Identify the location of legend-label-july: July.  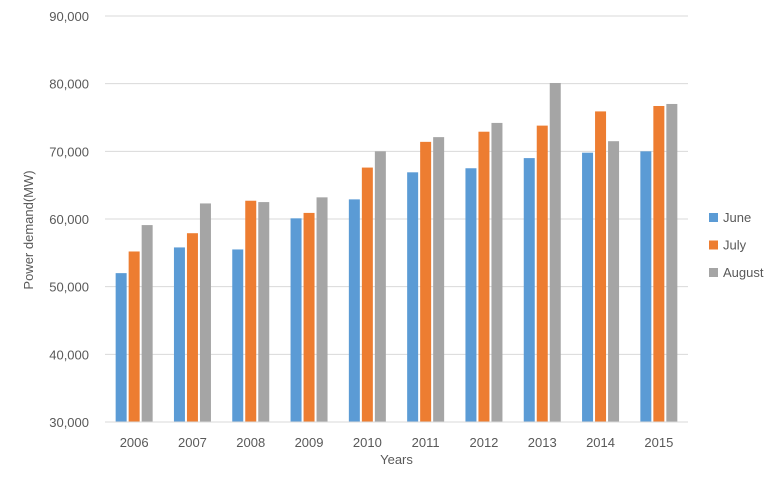
(735, 245).